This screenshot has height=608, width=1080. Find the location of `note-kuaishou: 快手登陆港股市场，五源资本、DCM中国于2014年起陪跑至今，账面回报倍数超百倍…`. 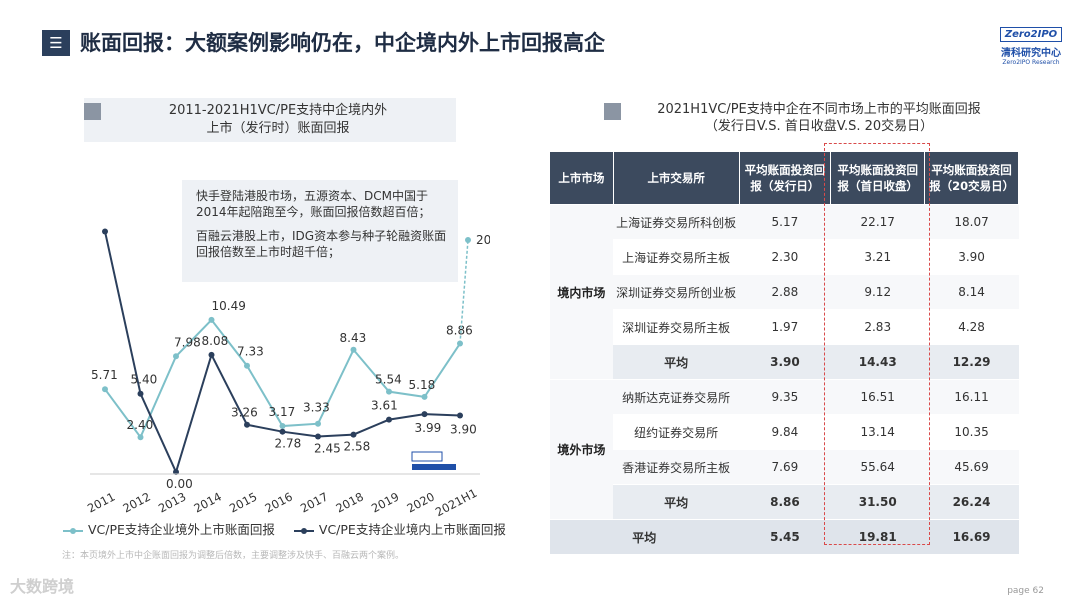

note-kuaishou: 快手登陆港股市场，五源资本、DCM中国于2014年起陪跑至今，账面回报倍数超百倍… is located at coordinates (313, 204).